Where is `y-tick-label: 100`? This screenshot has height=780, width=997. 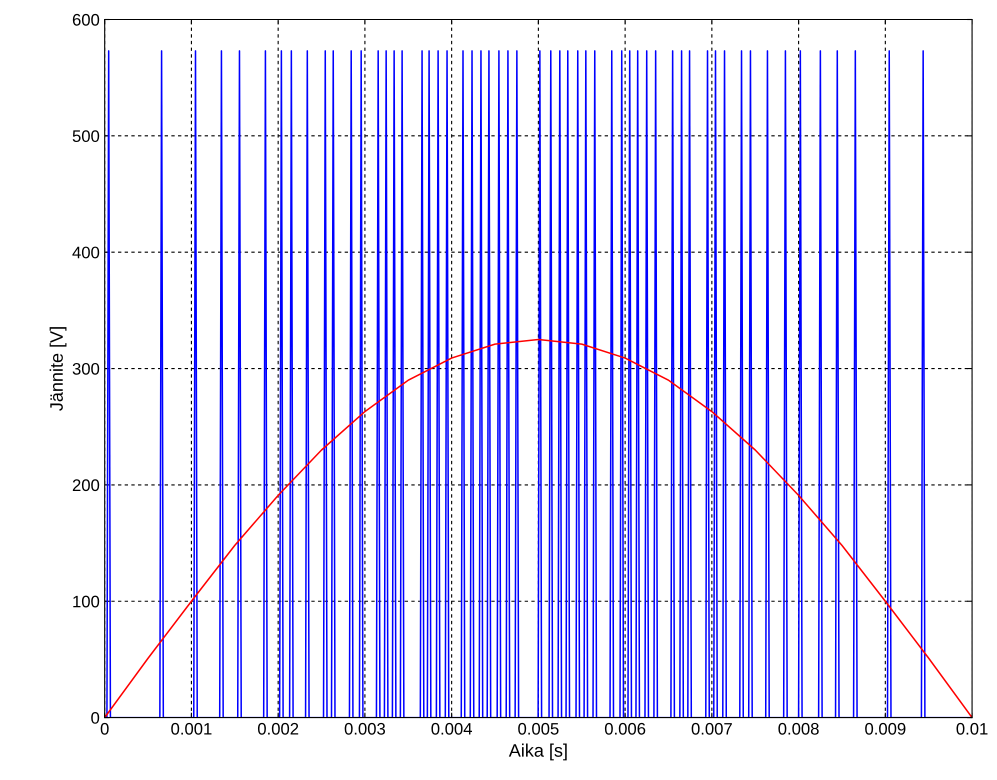
y-tick-label: 100 is located at coordinates (86, 602).